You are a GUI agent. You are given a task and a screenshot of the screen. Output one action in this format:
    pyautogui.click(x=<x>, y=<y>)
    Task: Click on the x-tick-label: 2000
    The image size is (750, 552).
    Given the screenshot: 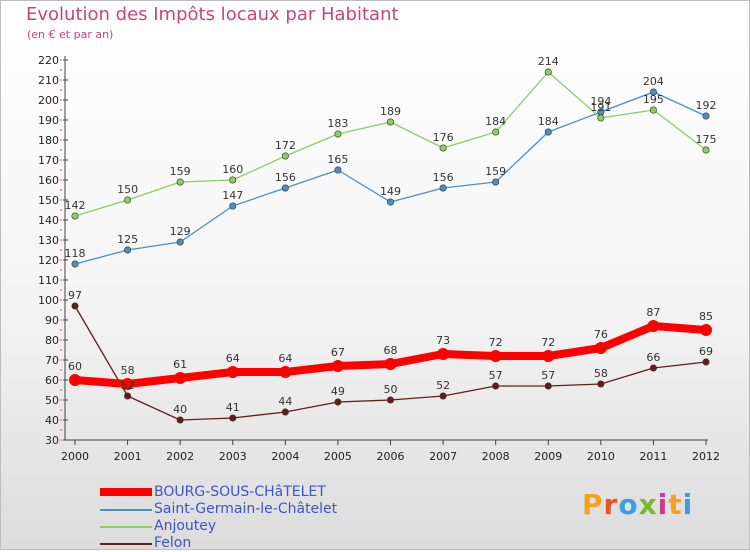 What is the action you would take?
    pyautogui.click(x=75, y=456)
    